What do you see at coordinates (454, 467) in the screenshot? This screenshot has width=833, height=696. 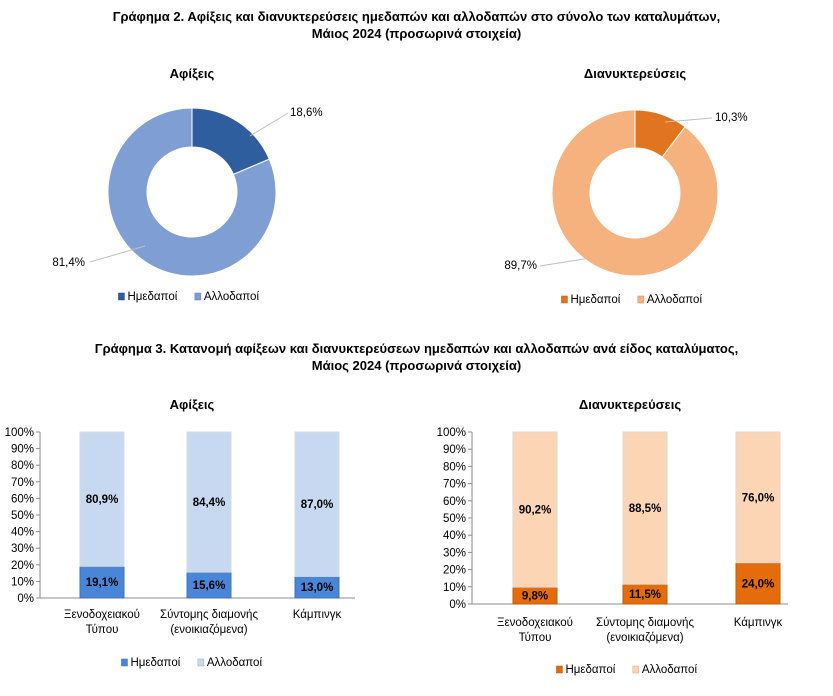 I see `bar-overnights-y-tick-label-8: 80%` at bounding box center [454, 467].